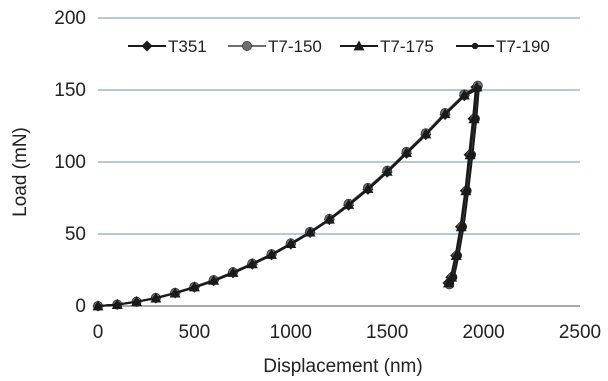  I want to click on legend-label-T7-150: T7-150, so click(295, 46).